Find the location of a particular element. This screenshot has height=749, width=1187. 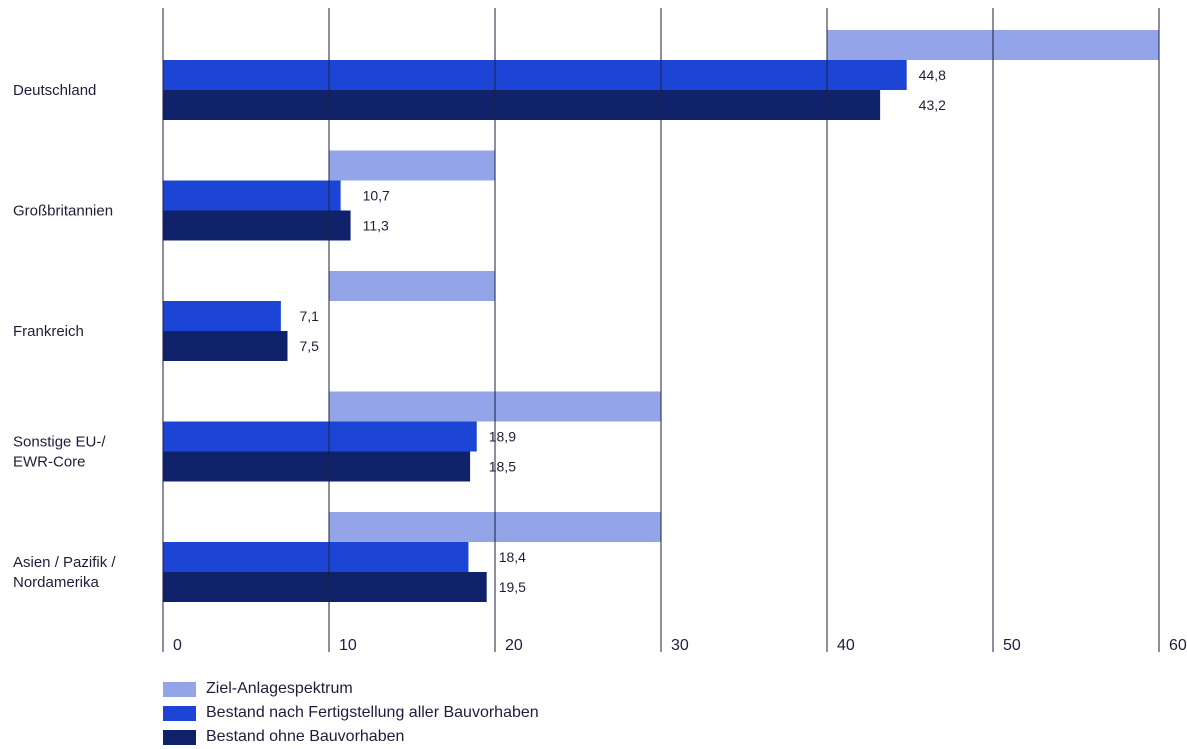

value-label-nach-fertigstellung-1: 10,7 is located at coordinates (376, 196).